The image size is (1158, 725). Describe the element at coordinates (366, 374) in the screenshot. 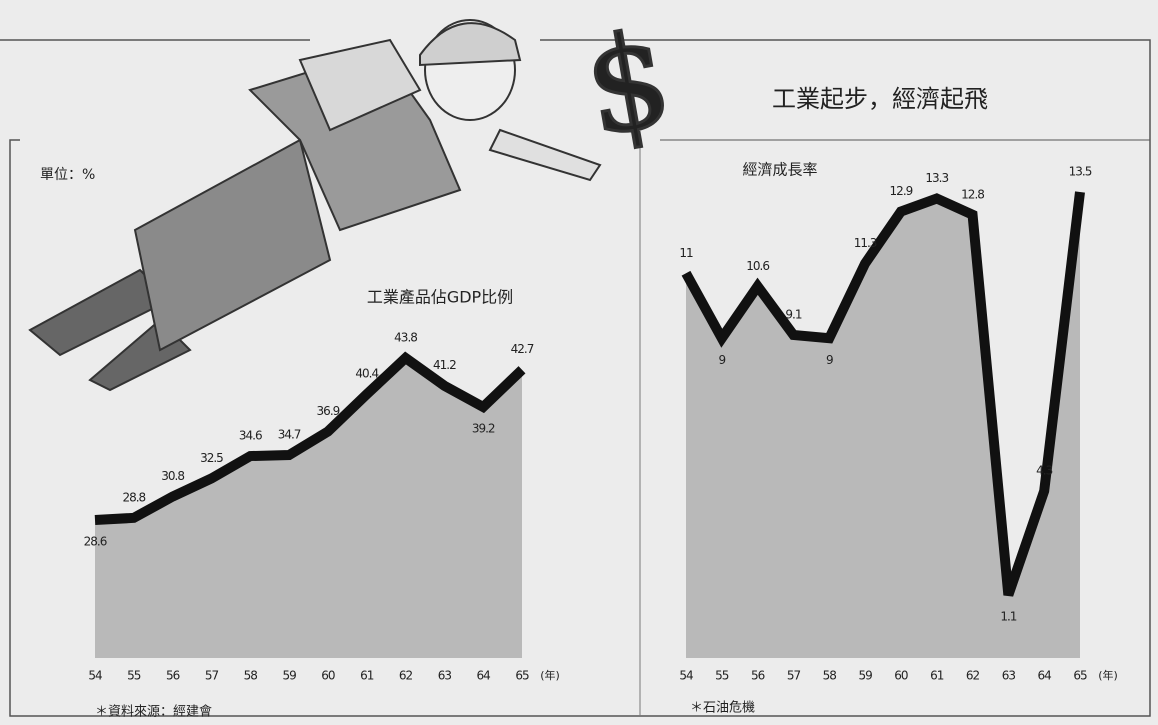

I see `data-label: 40.4` at that location.